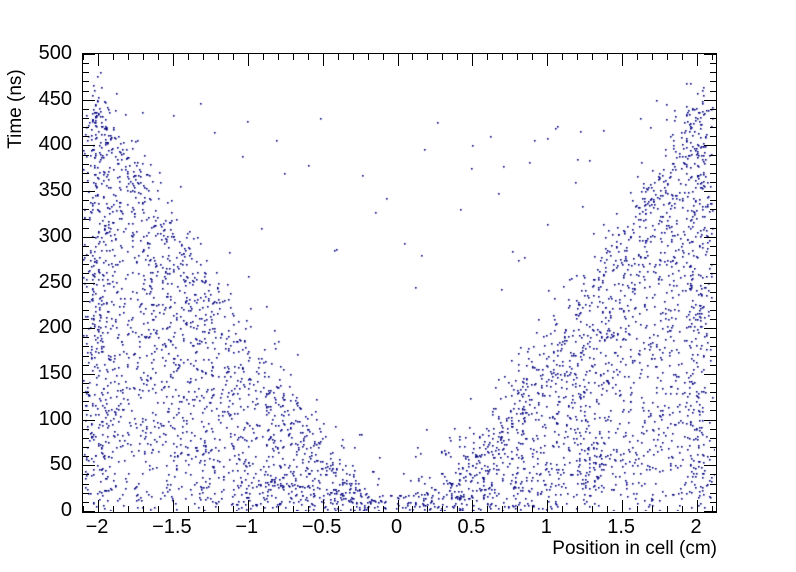  What do you see at coordinates (55, 53) in the screenshot?
I see `y-tick-label: 500` at bounding box center [55, 53].